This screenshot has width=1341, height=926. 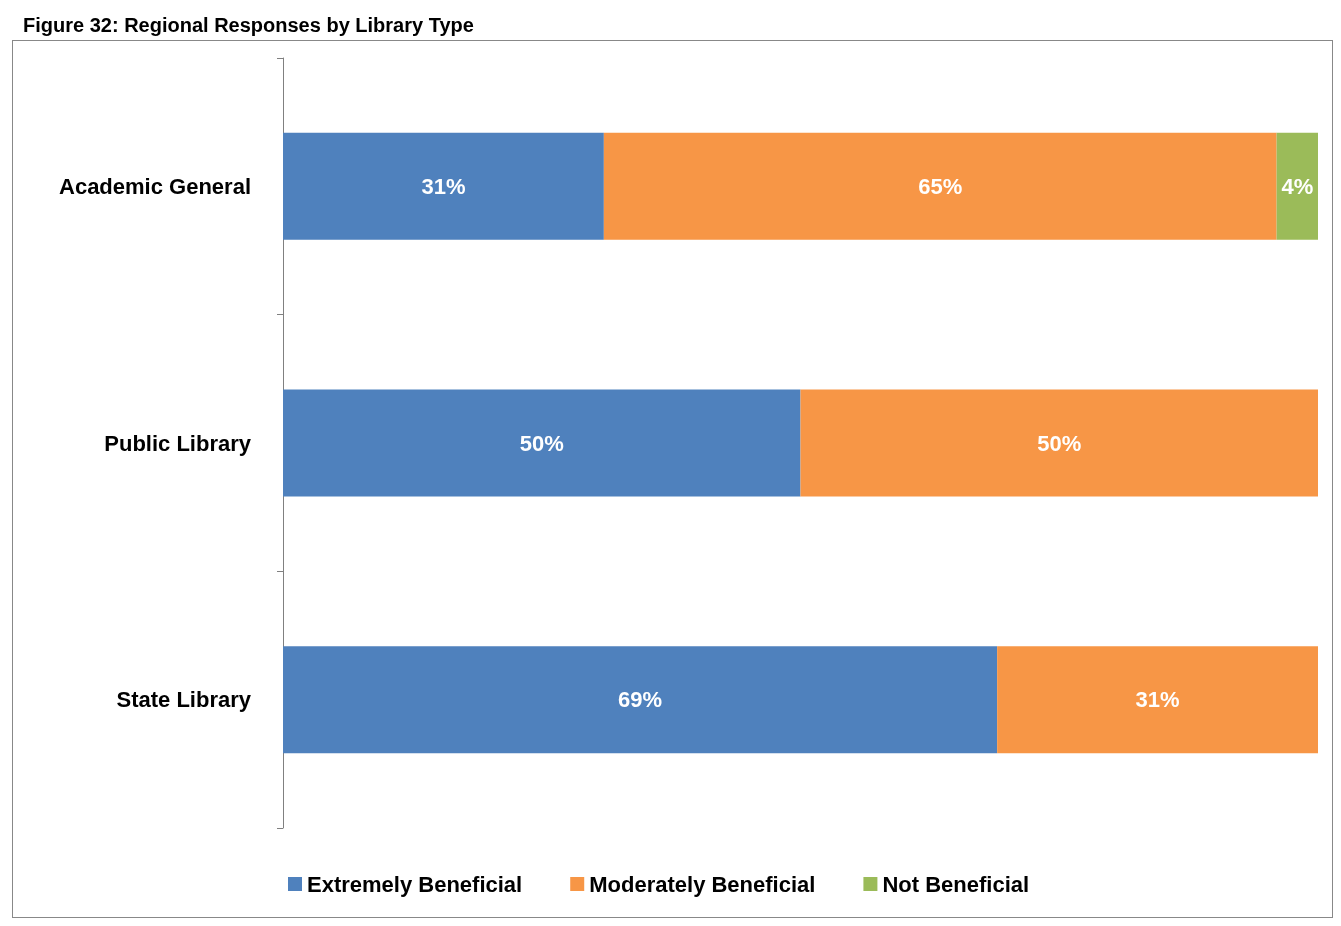 I want to click on data-label: 4%, so click(x=1297, y=186).